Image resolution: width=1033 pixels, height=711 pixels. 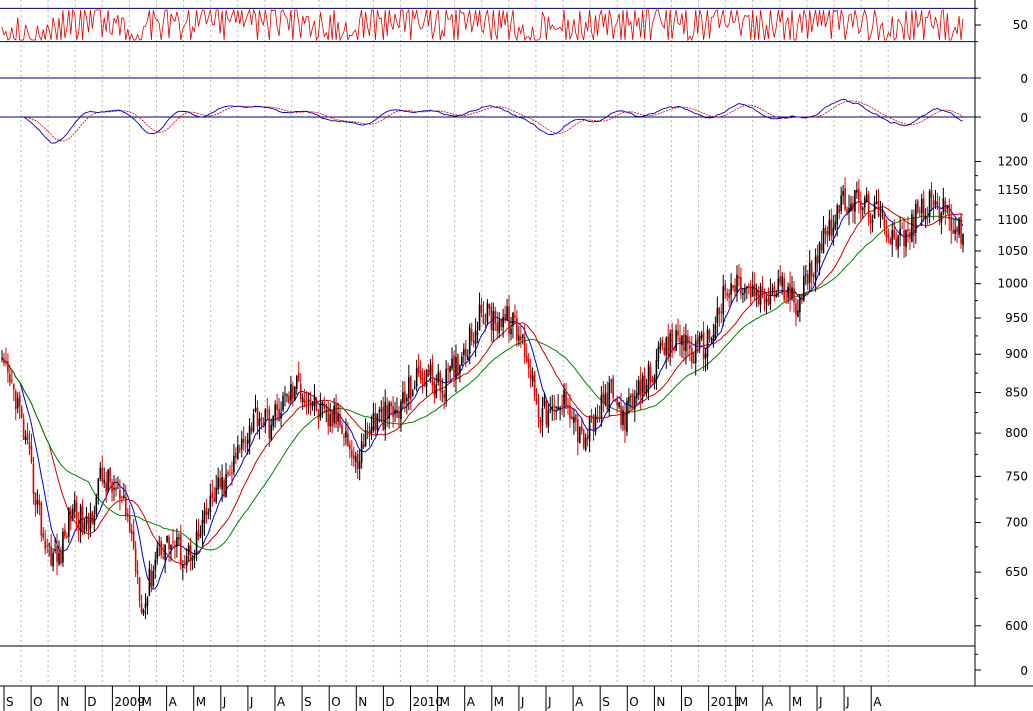 I want to click on x-tick-label: S, so click(x=308, y=702).